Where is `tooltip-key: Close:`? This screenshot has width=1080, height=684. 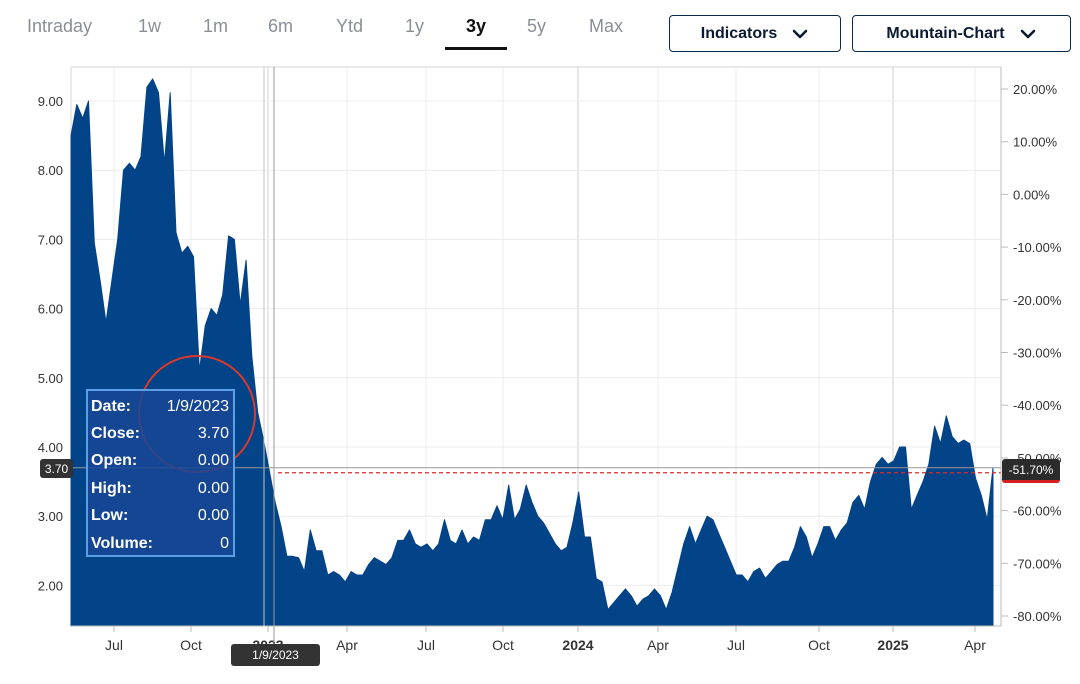 tooltip-key: Close: is located at coordinates (115, 433).